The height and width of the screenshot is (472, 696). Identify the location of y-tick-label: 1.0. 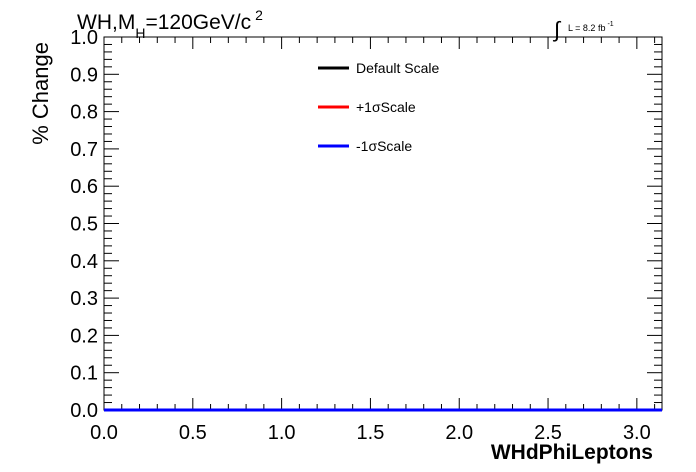
(84, 38).